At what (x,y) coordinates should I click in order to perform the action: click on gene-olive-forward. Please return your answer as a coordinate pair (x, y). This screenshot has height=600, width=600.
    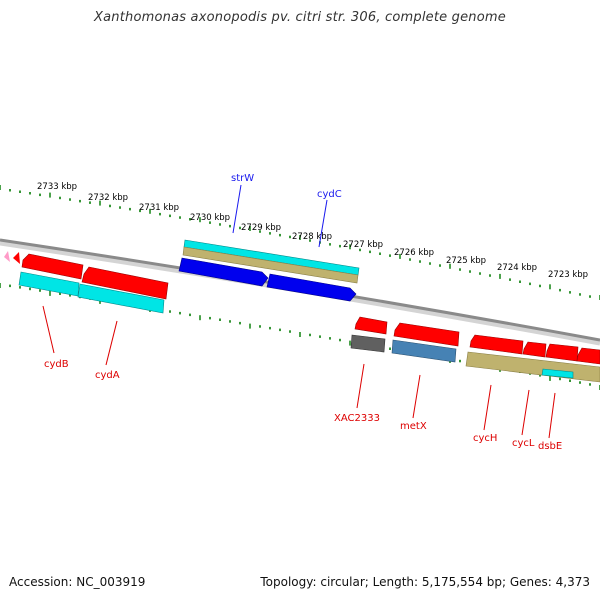
    Looking at the image, I should click on (270, 265).